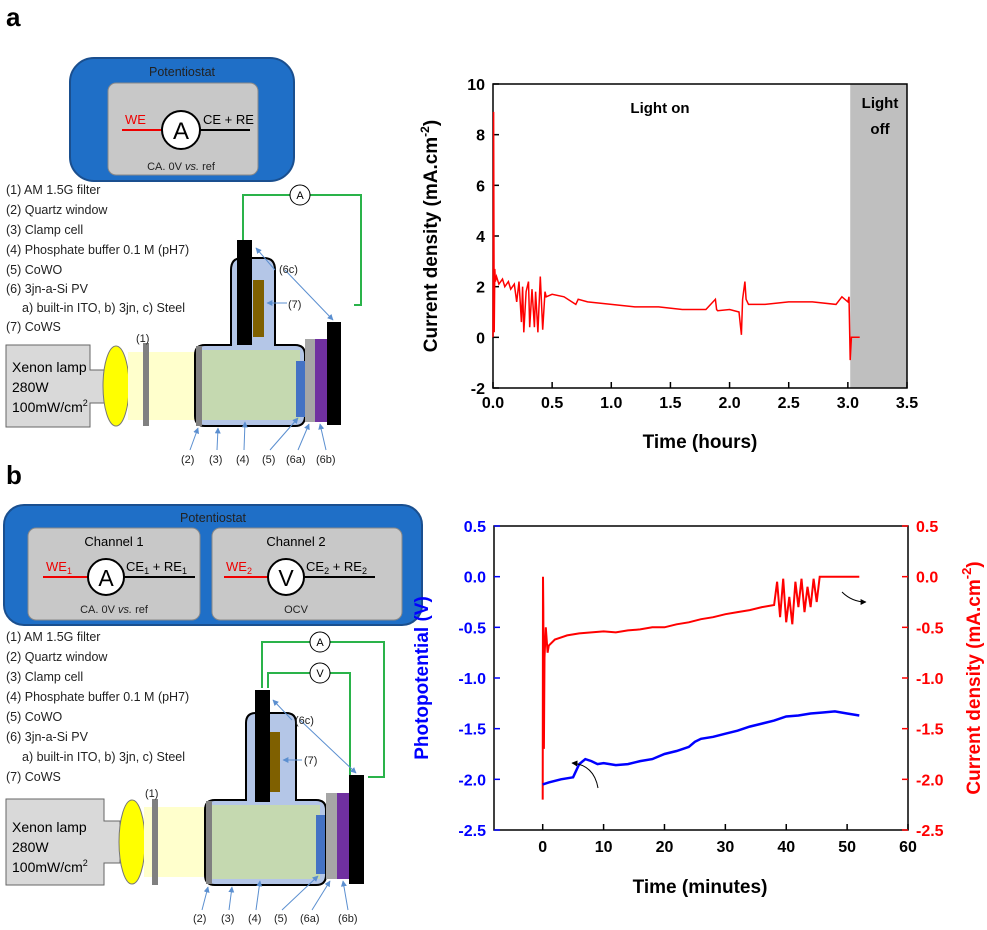  What do you see at coordinates (215, 460) in the screenshot?
I see `part-label: (3)` at bounding box center [215, 460].